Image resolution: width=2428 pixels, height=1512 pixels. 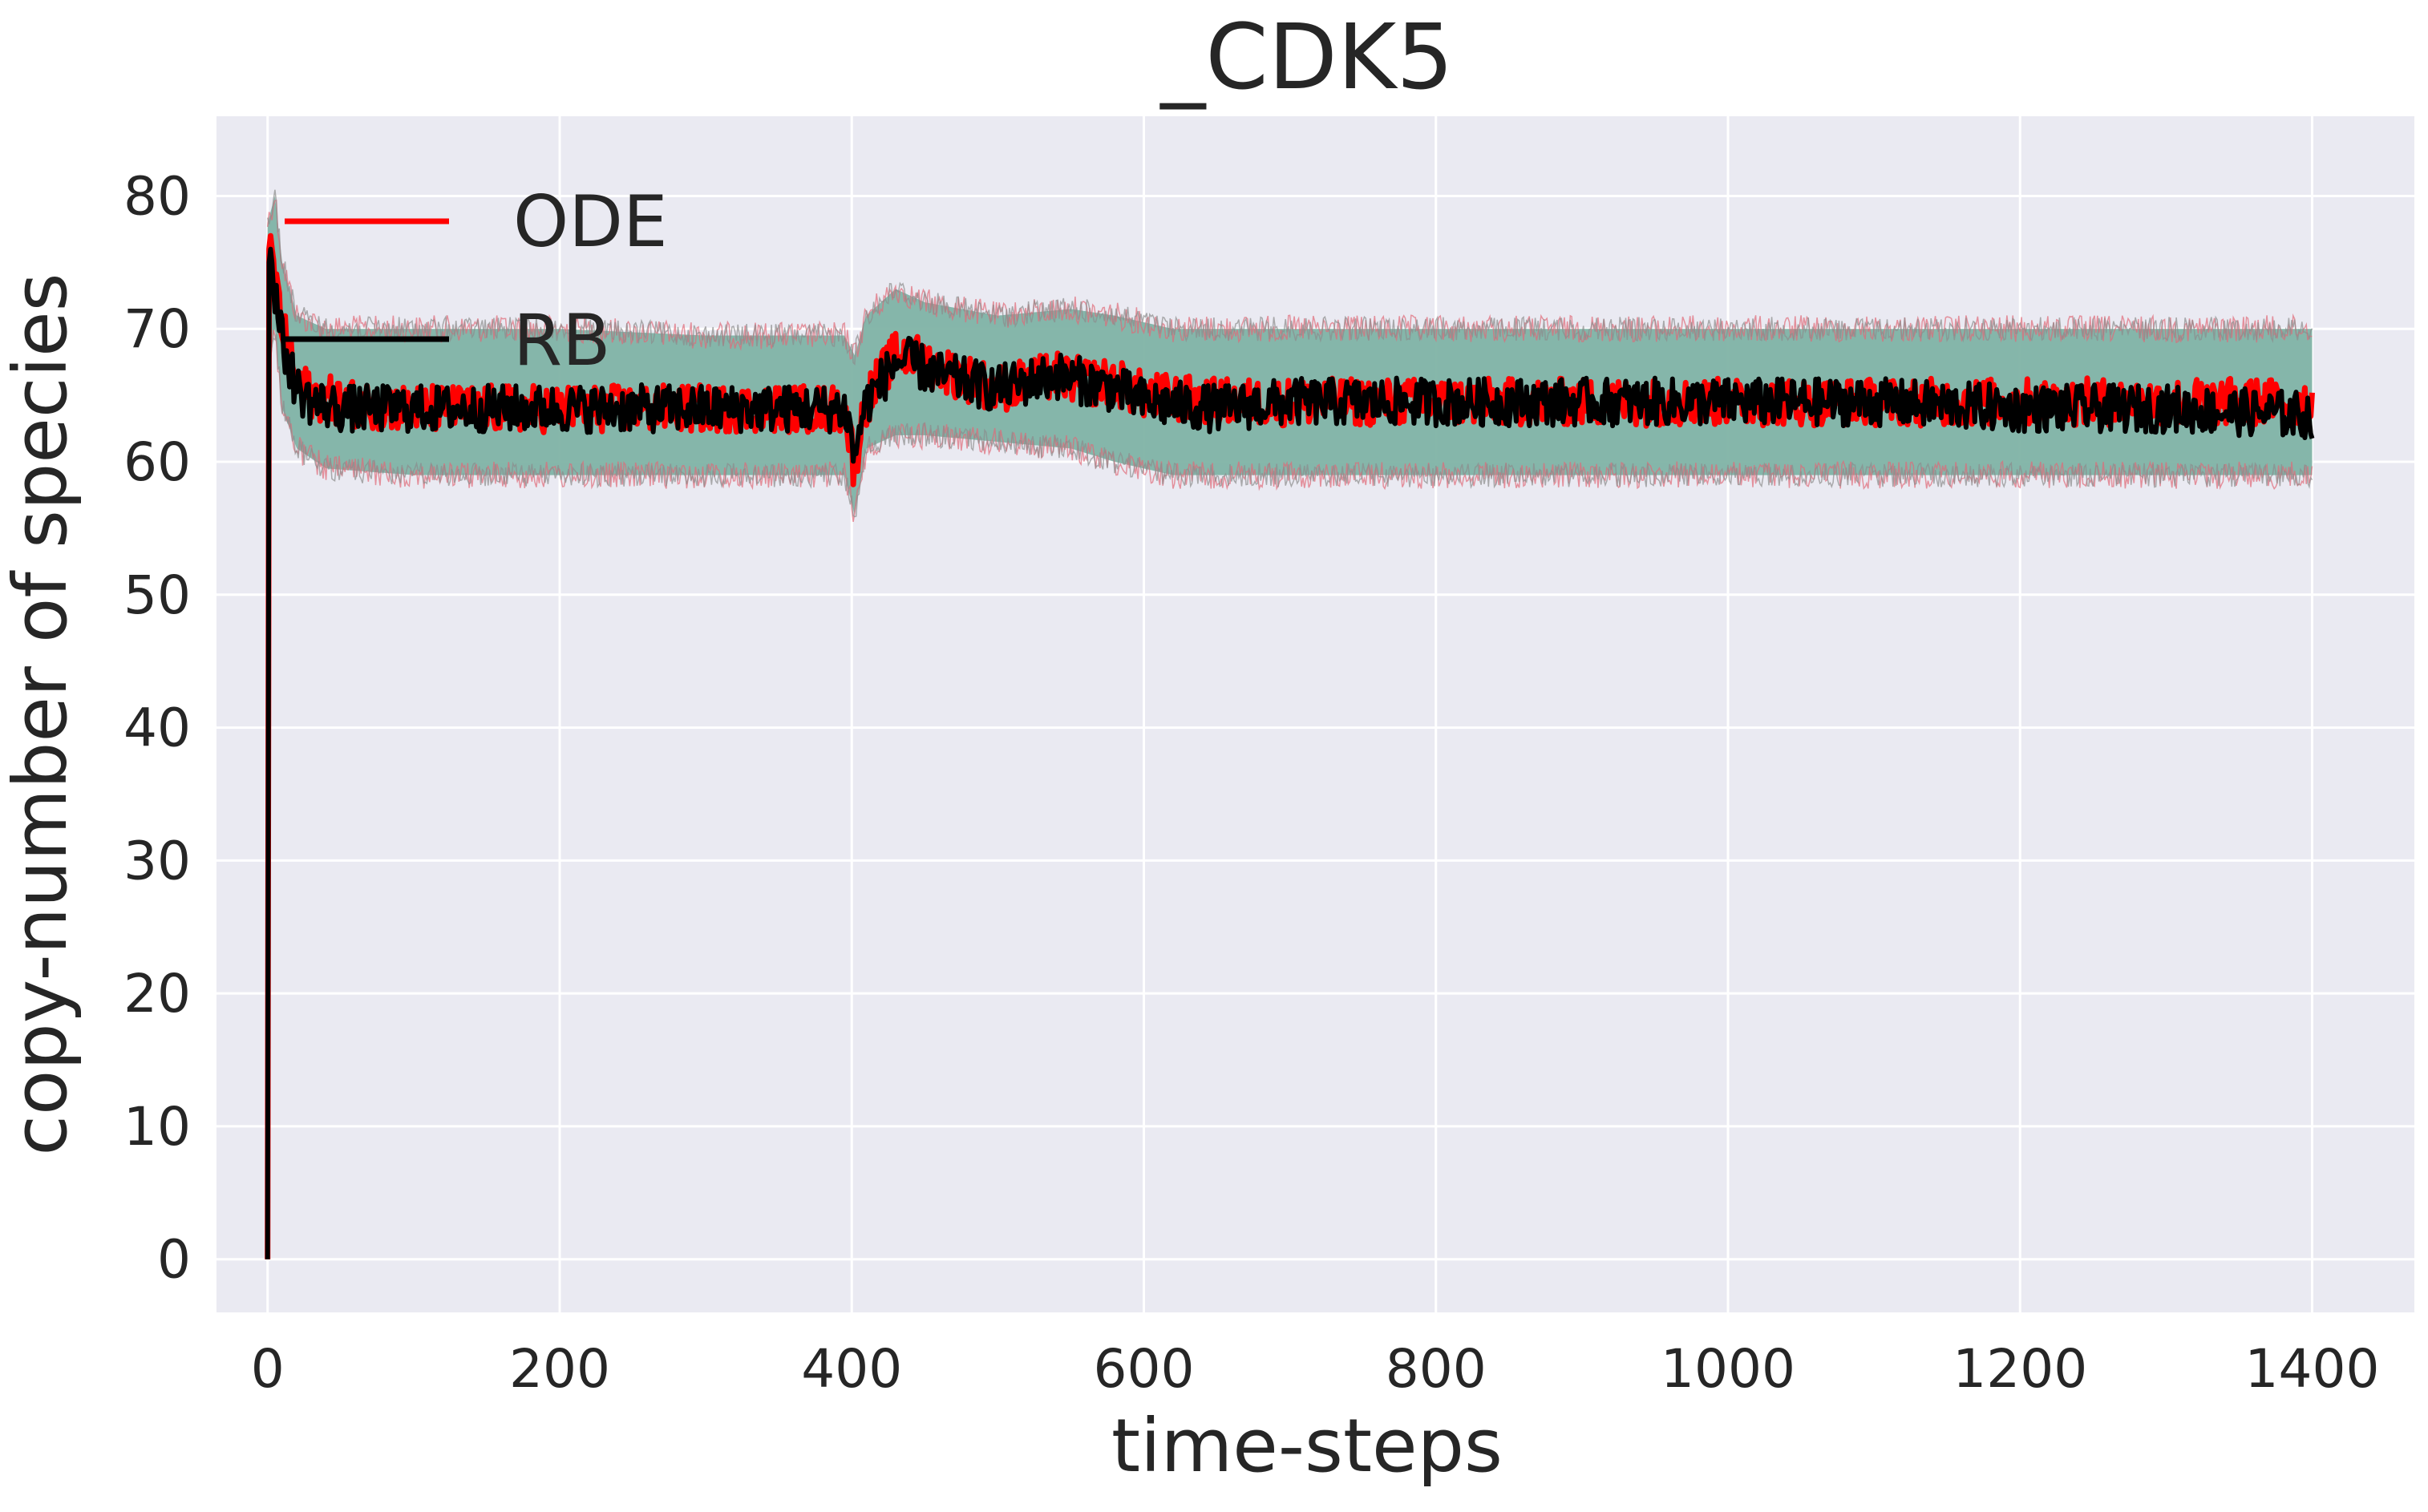 I want to click on x-tick-label: 200, so click(x=559, y=1369).